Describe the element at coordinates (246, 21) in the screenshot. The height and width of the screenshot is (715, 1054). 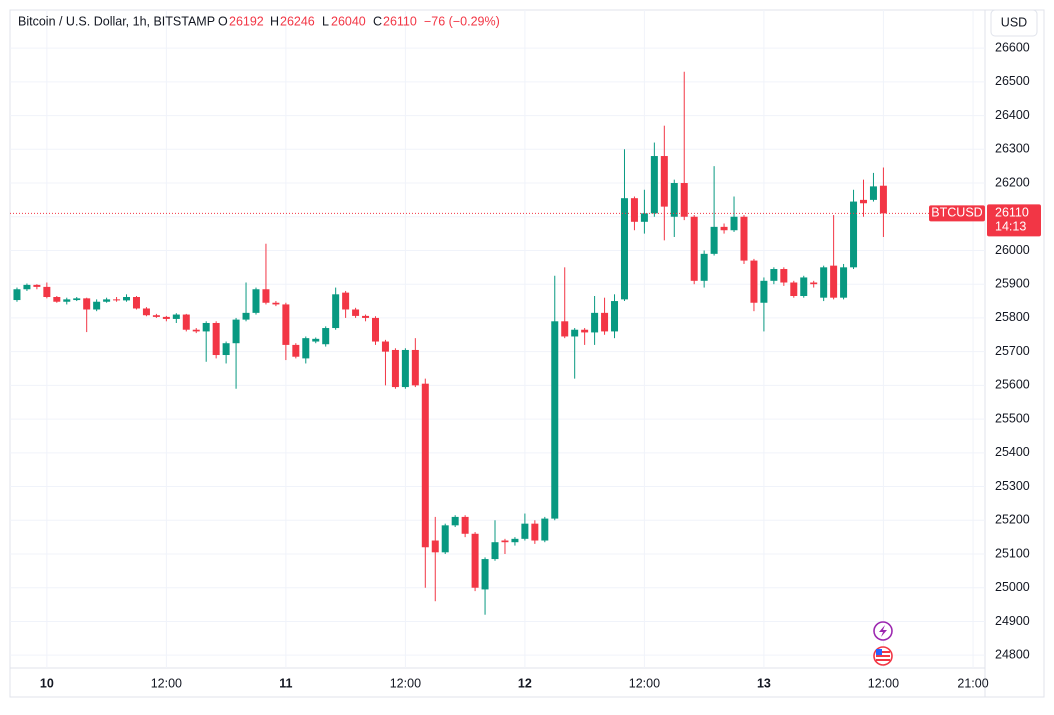
I see `legend-open: 26192` at that location.